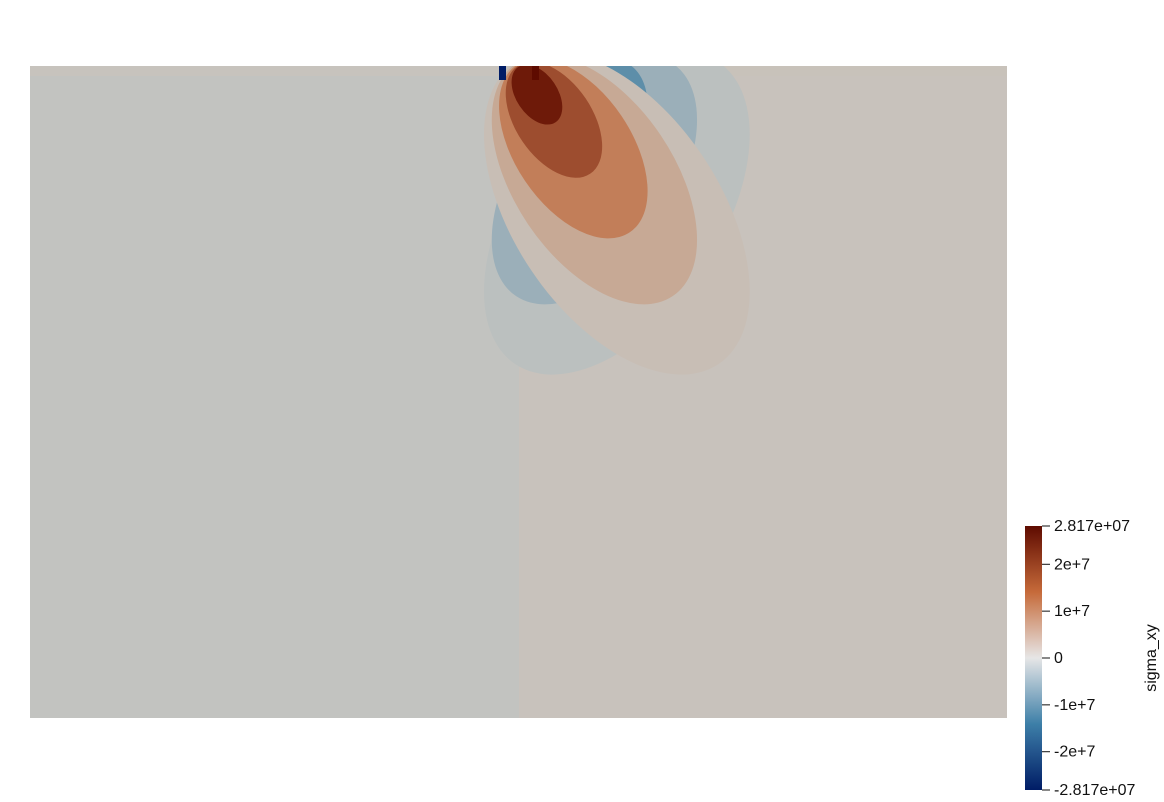 The height and width of the screenshot is (802, 1164). What do you see at coordinates (617, 220) in the screenshot?
I see `positive-lobe` at bounding box center [617, 220].